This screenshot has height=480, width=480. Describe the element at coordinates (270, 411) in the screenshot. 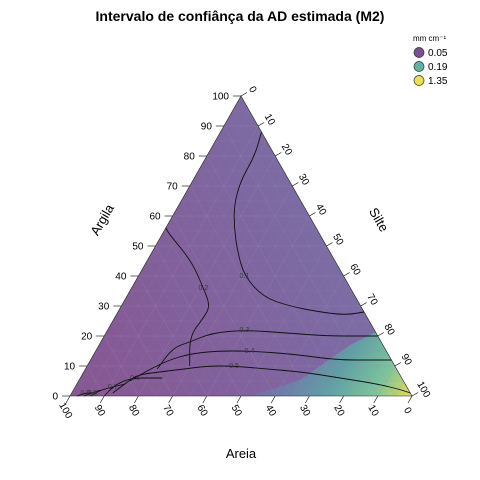

I see `tick-label-areia: 40` at that location.